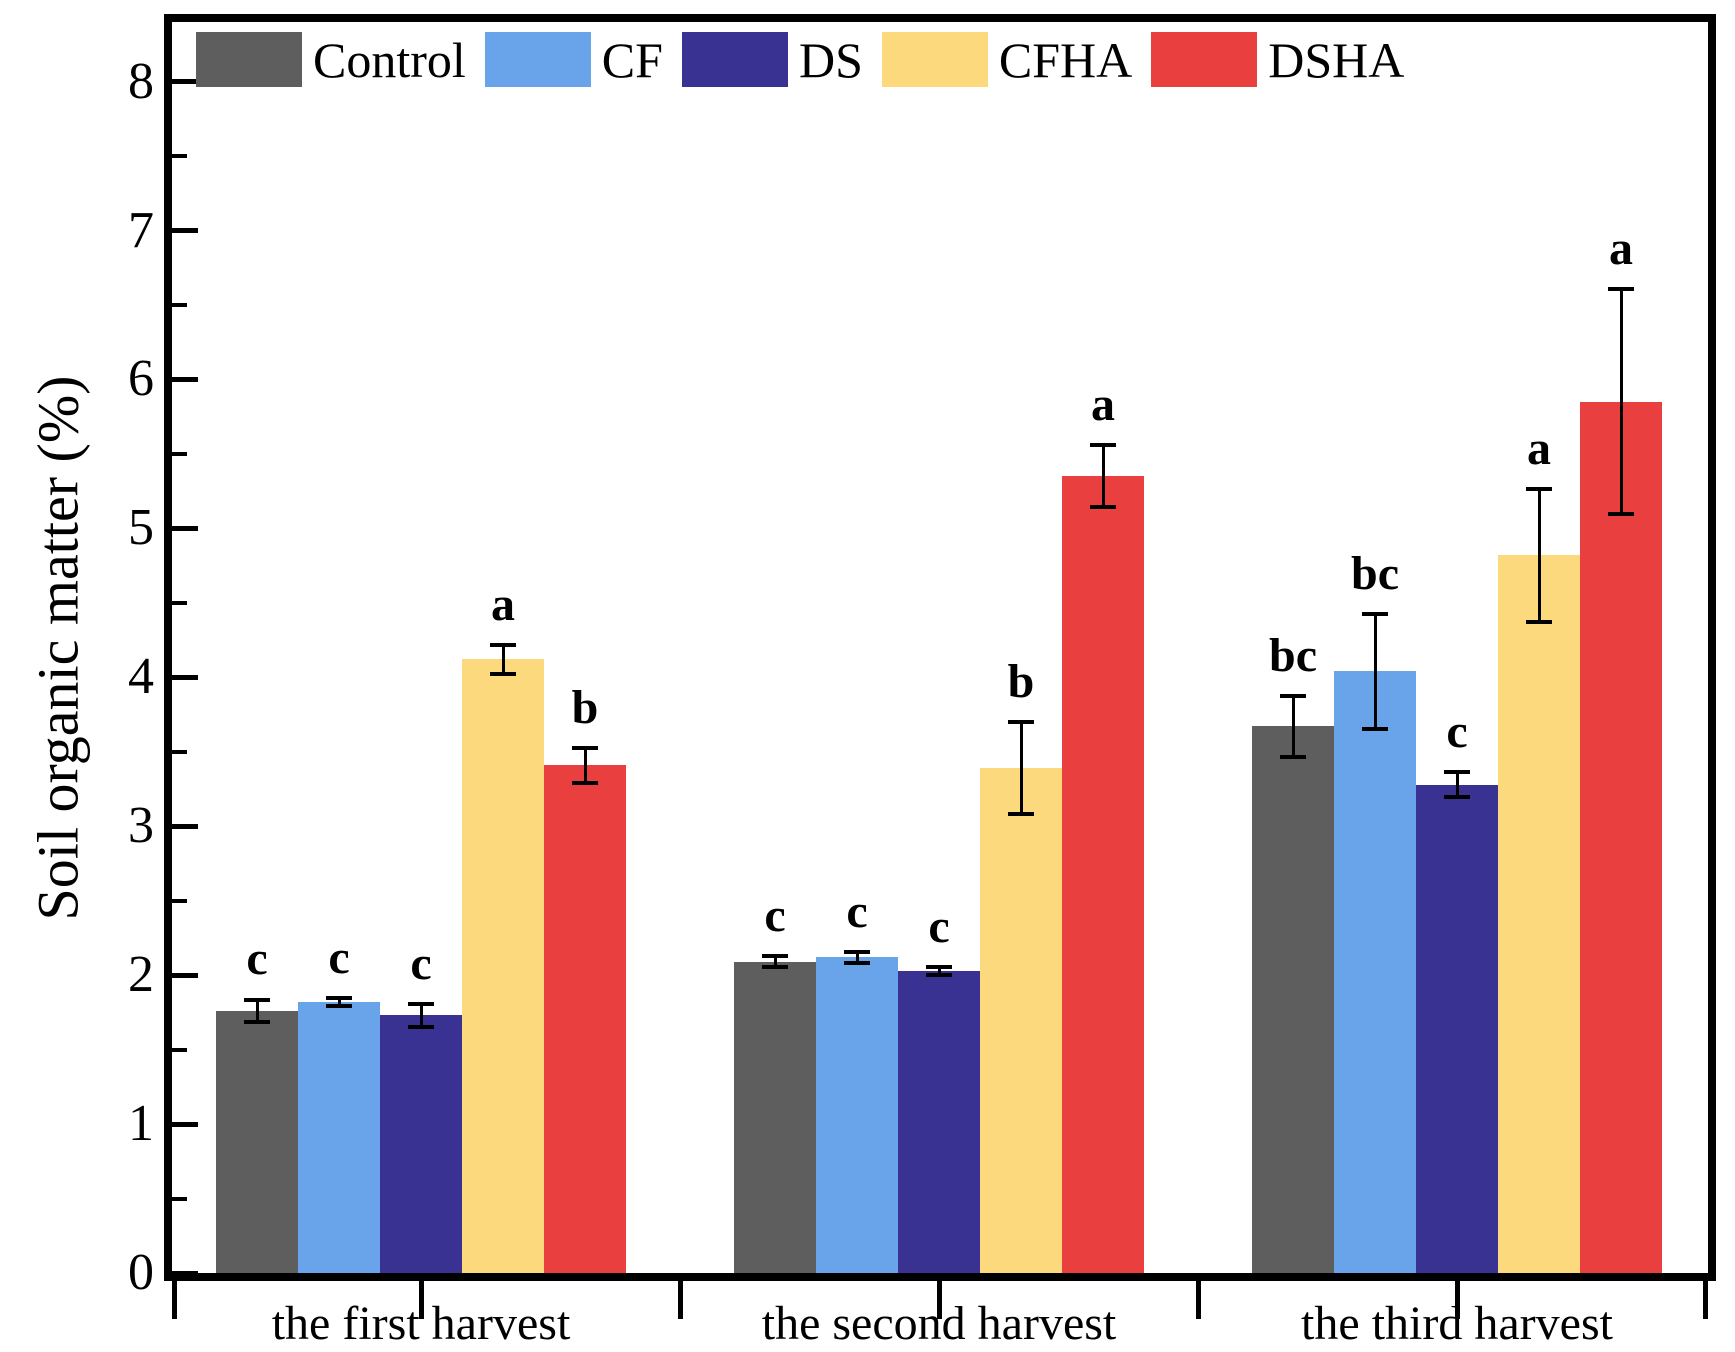  Describe the element at coordinates (389, 59) in the screenshot. I see `legend-label-control: Control` at that location.